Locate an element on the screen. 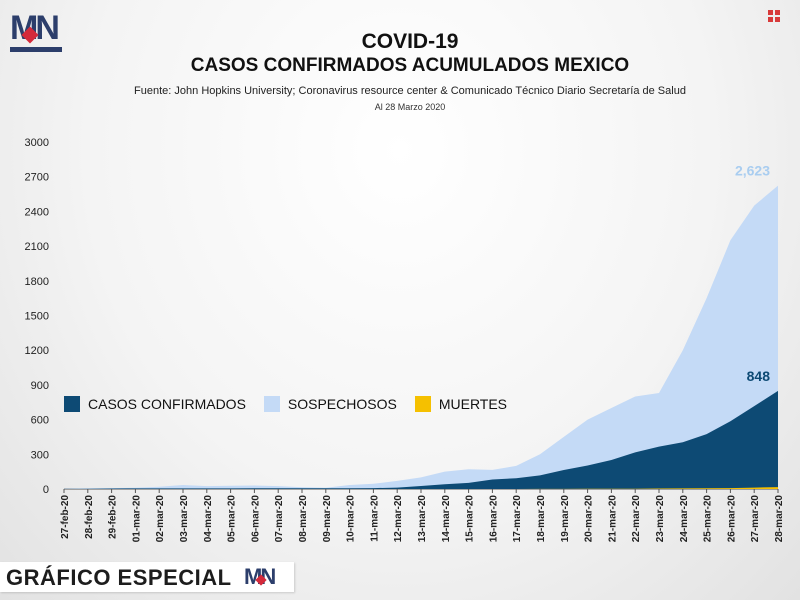 The image size is (800, 600). logo-underline is located at coordinates (36, 49).